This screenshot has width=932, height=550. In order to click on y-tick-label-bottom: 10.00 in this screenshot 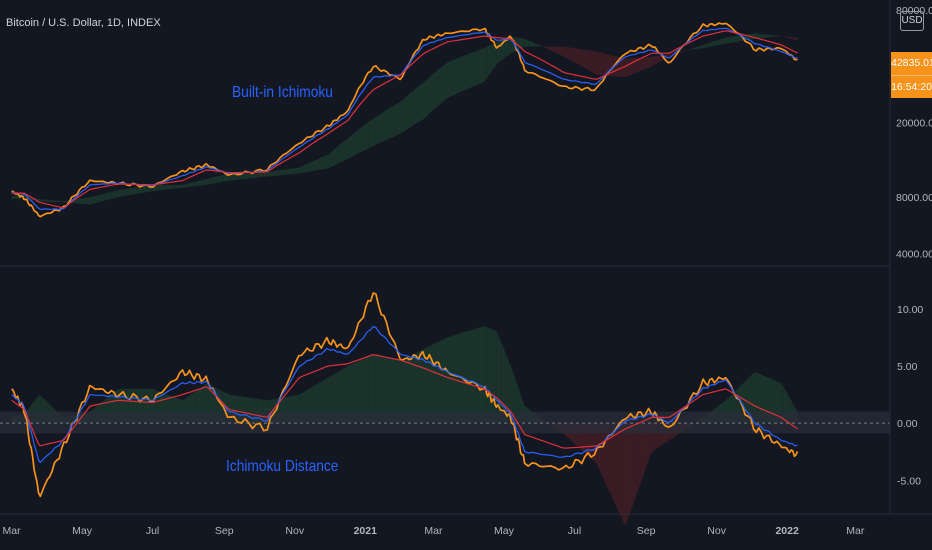, I will do `click(910, 310)`.